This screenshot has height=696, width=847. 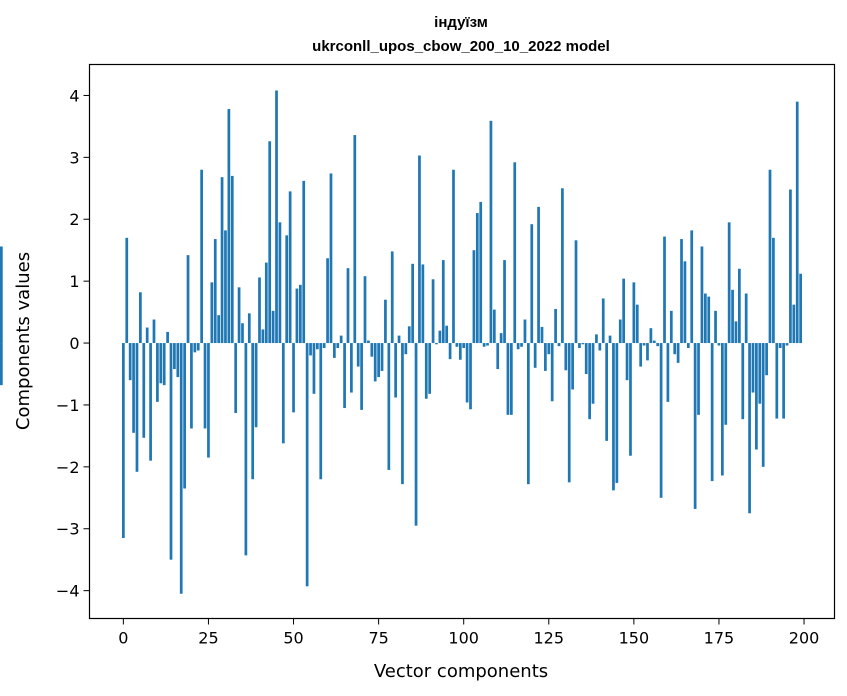 I want to click on x-tick-label: 175, so click(x=719, y=638).